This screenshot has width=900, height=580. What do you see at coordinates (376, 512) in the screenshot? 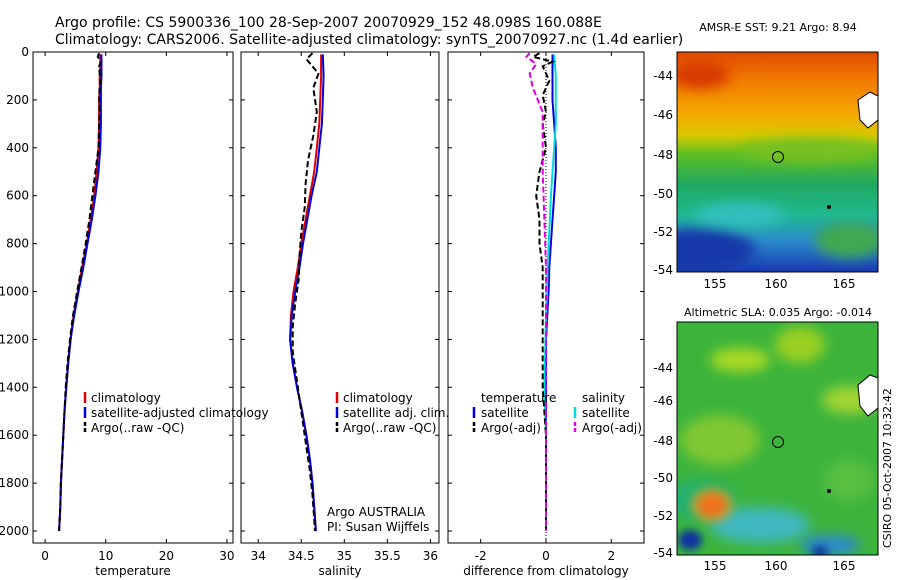
I see `argo-annotation: Argo AUSTRALIA` at bounding box center [376, 512].